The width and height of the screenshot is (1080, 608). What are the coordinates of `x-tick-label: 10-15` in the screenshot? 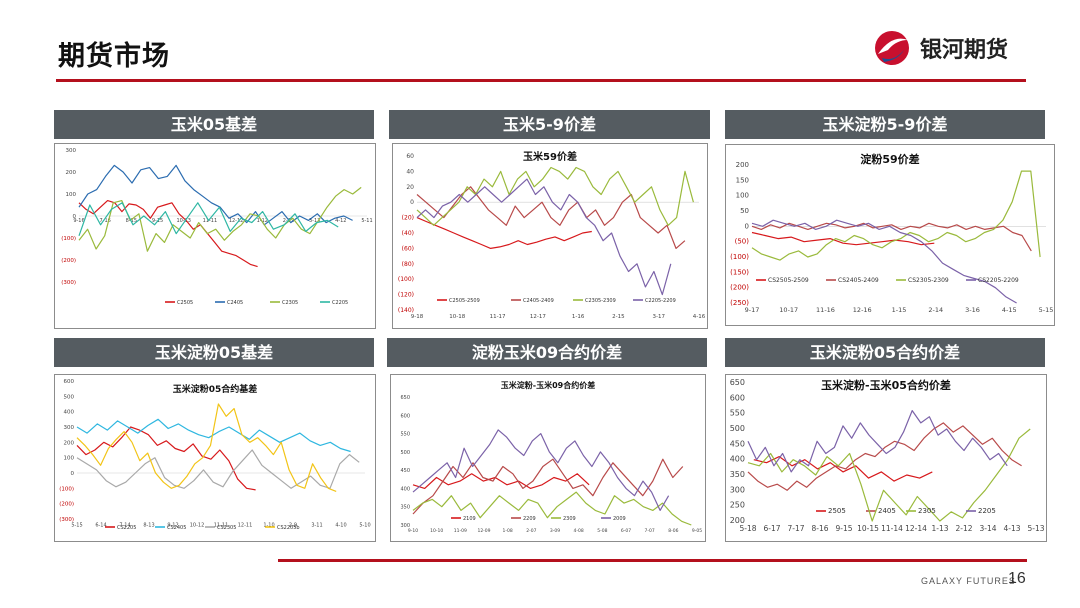 It's located at (868, 528).